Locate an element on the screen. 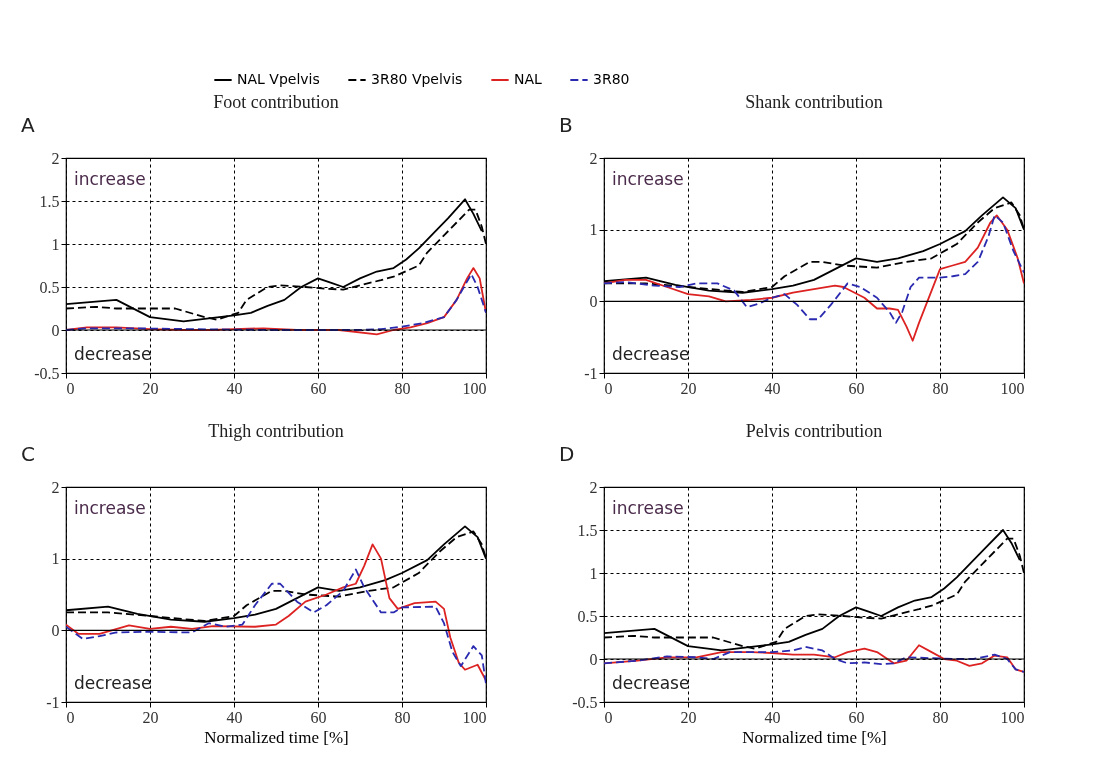 Image resolution: width=1116 pixels, height=762 pixels. text: A is located at coordinates (28, 125).